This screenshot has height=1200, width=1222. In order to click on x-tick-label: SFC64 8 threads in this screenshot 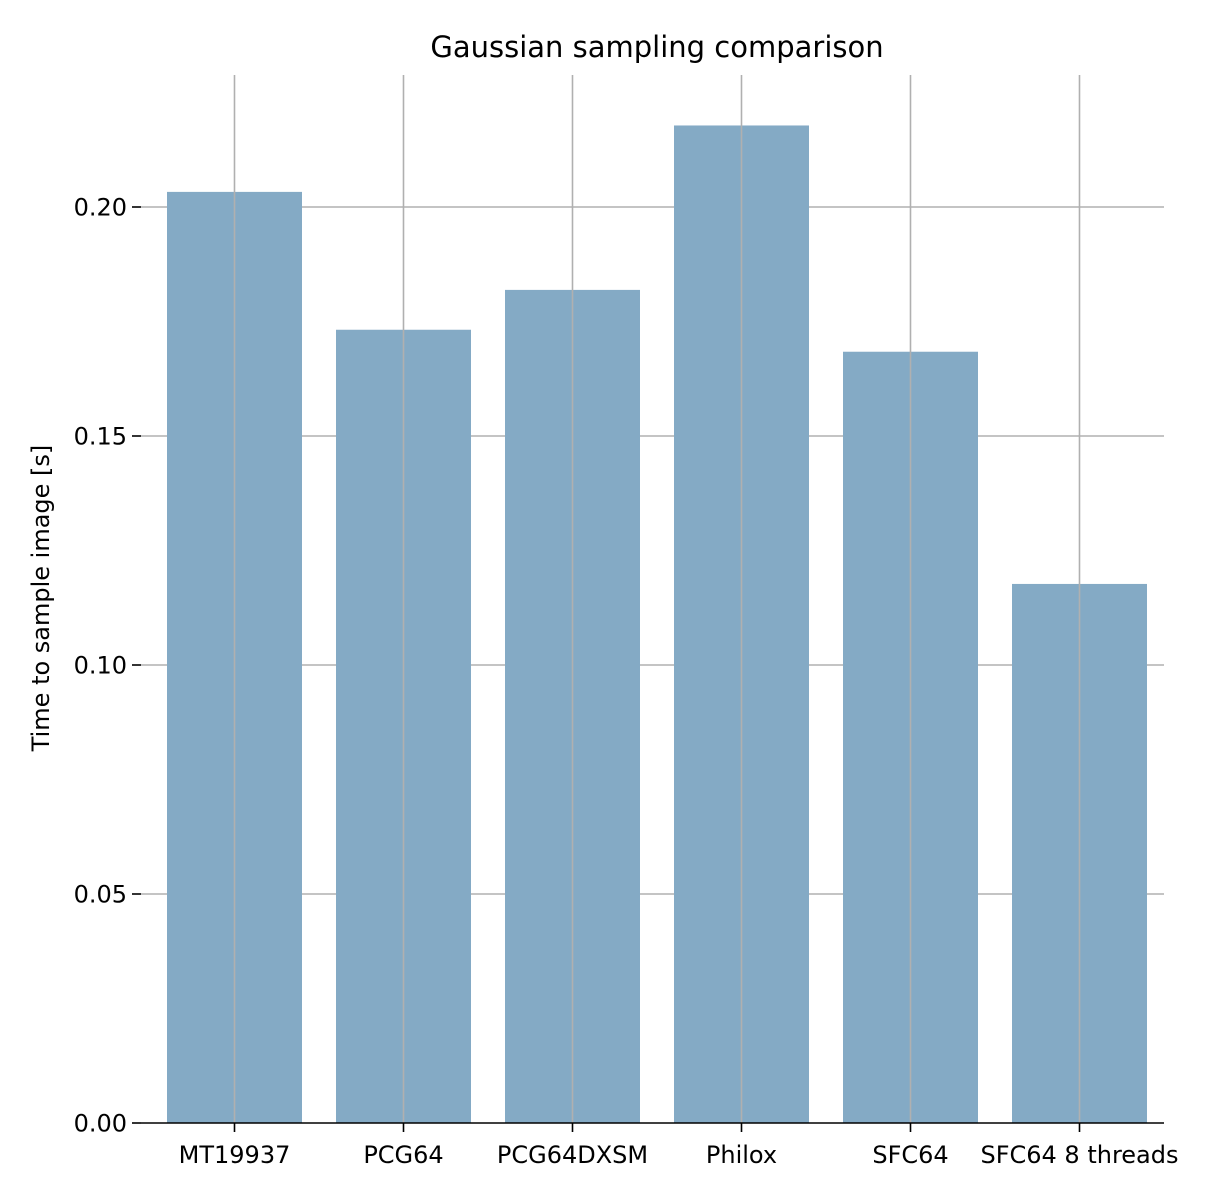, I will do `click(1079, 1155)`.